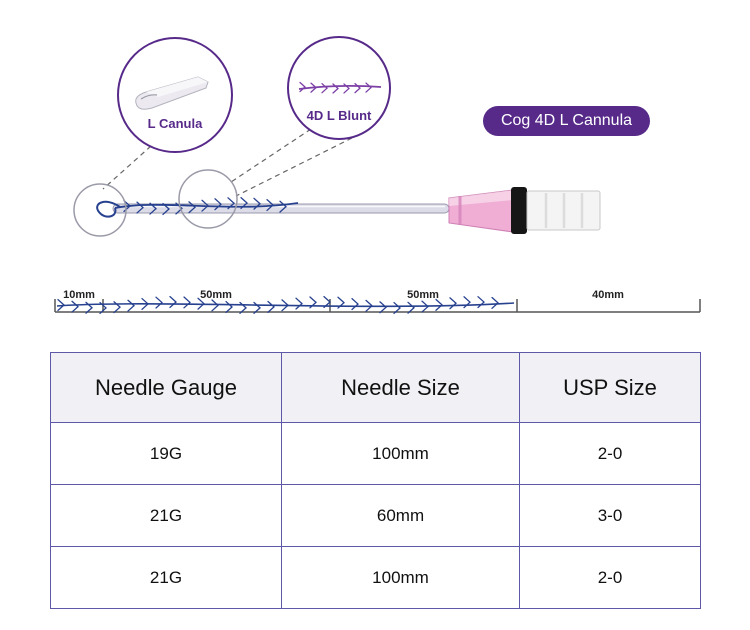  Describe the element at coordinates (79, 295) in the screenshot. I see `ruler-segment-label: 10mm` at that location.